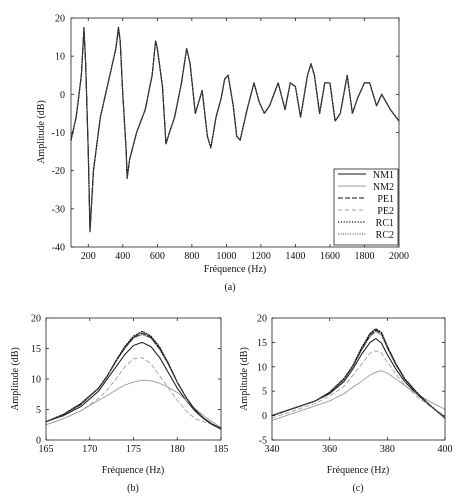 This screenshot has height=503, width=474. Describe the element at coordinates (445, 449) in the screenshot. I see `x-tick-label-c: 400` at that location.